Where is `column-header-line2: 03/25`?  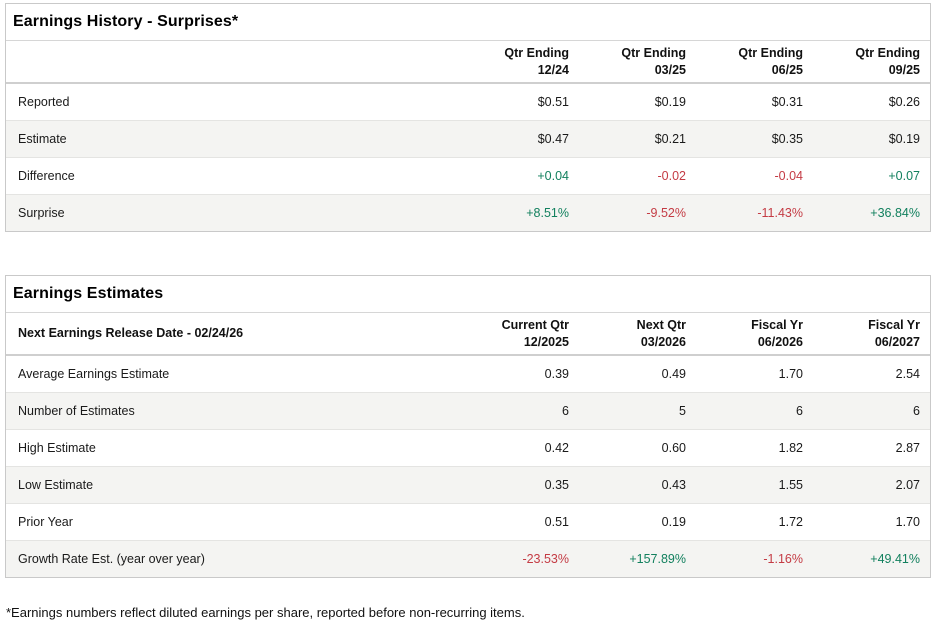
column-header-line2: 03/25 is located at coordinates (670, 69).